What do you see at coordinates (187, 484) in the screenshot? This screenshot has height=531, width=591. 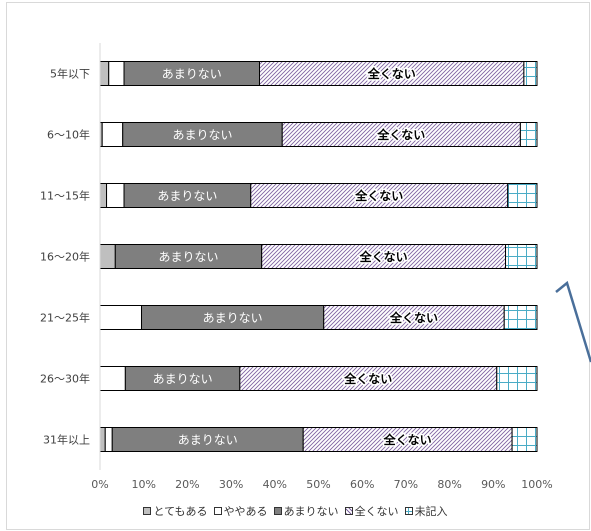 I see `x-tick-label: 20%` at bounding box center [187, 484].